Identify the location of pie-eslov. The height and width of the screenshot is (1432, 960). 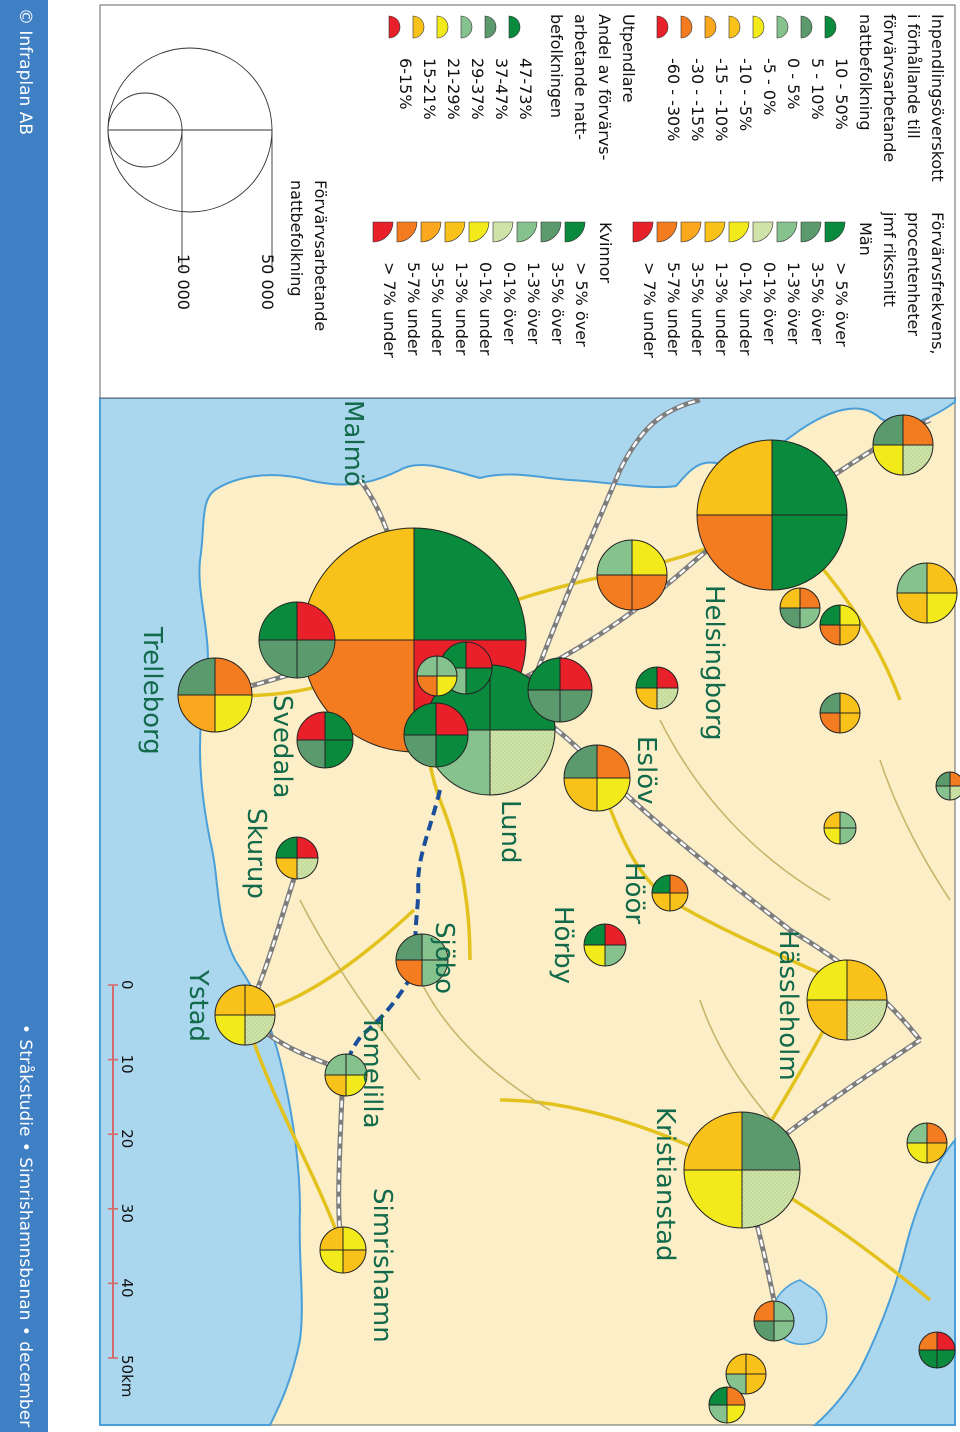
(597, 778).